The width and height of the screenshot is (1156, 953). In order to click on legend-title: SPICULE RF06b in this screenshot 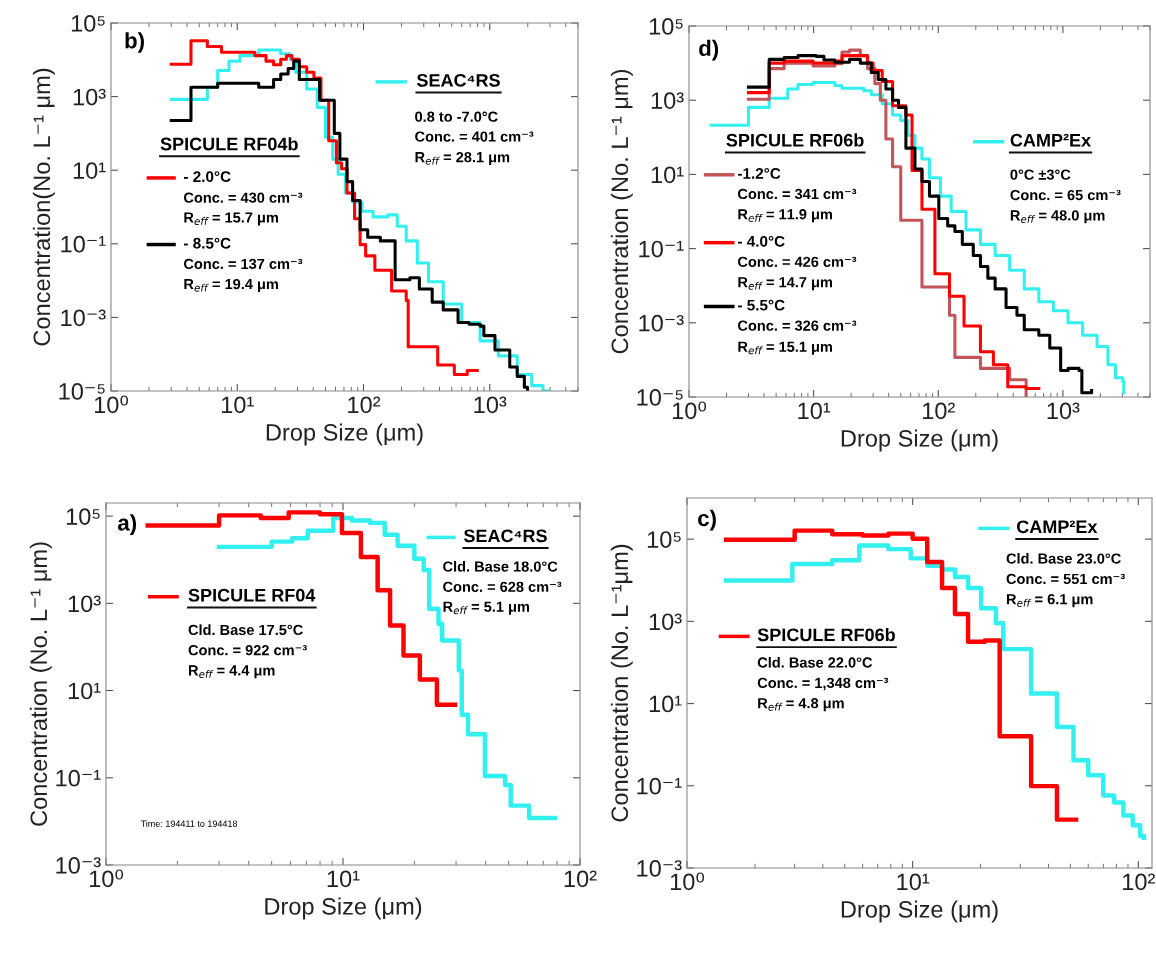, I will do `click(795, 140)`.